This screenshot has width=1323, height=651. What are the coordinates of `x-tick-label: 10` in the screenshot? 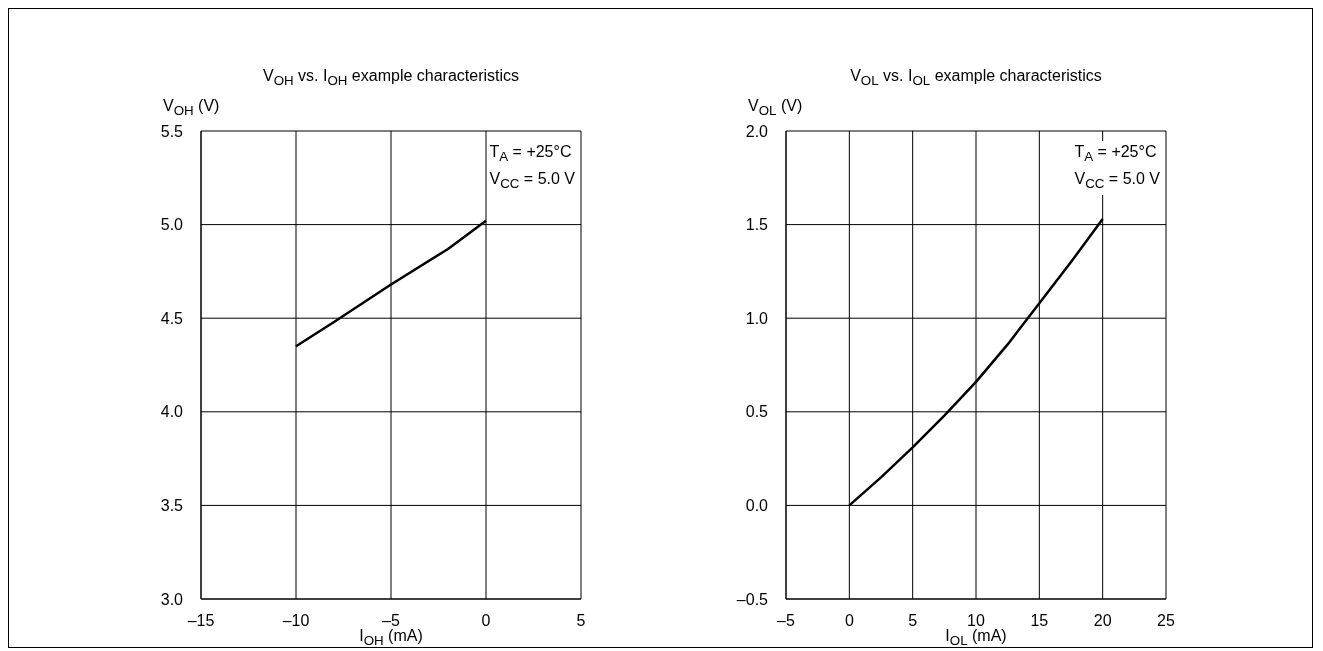 It's located at (976, 621).